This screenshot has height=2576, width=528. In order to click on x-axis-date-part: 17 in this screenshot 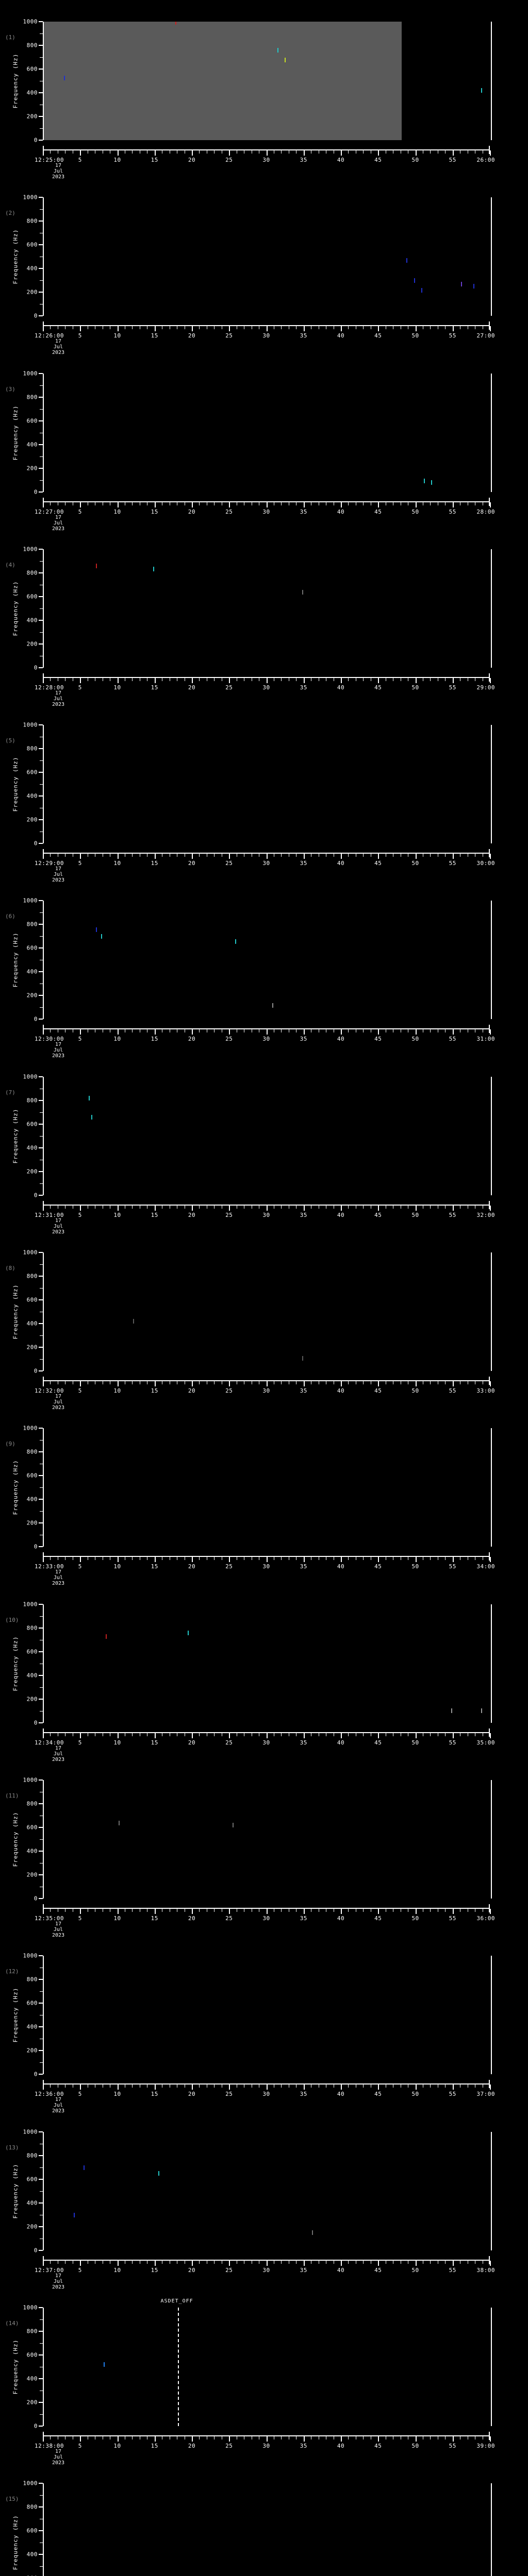, I will do `click(58, 1924)`.